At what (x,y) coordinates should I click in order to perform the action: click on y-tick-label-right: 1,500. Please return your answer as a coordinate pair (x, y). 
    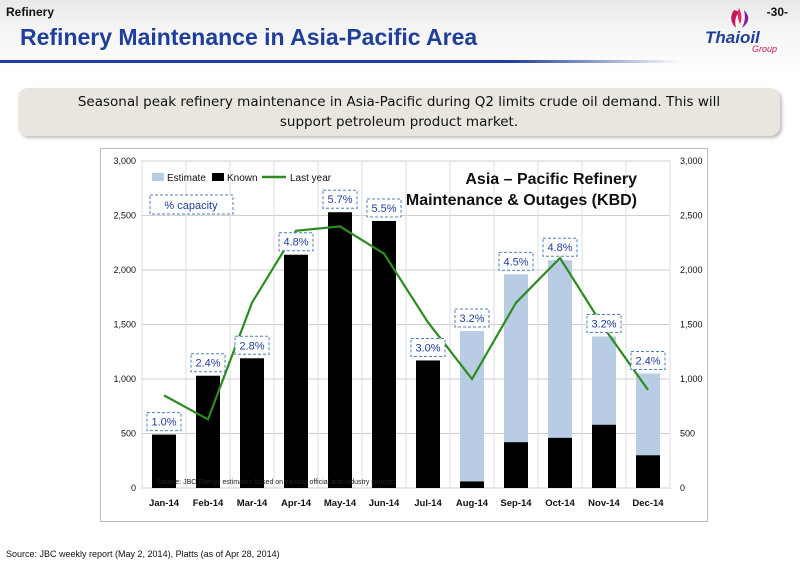
    Looking at the image, I should click on (691, 325).